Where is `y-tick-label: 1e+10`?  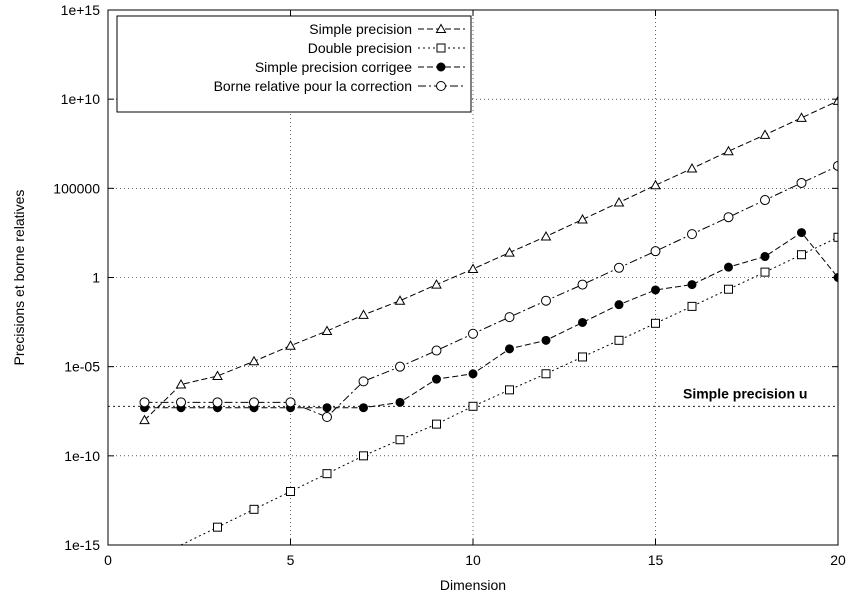 y-tick-label: 1e+10 is located at coordinates (81, 99).